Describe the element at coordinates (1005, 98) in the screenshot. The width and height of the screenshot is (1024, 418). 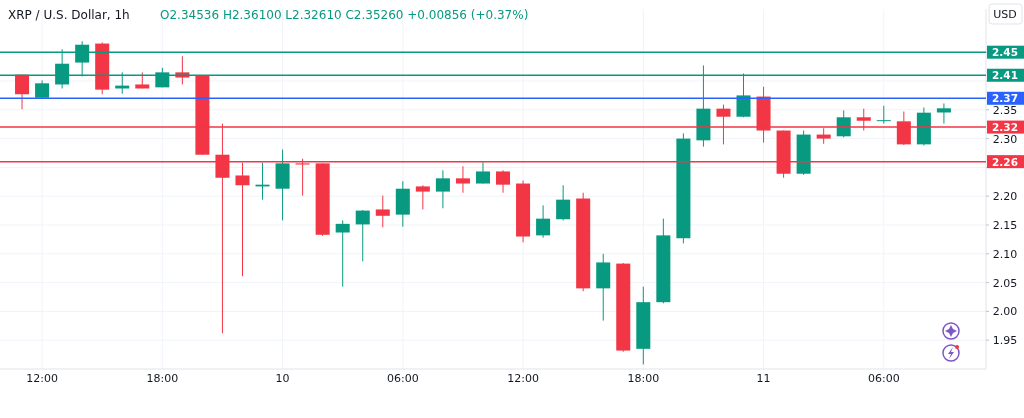
I see `ref-line-label: 2.37` at that location.